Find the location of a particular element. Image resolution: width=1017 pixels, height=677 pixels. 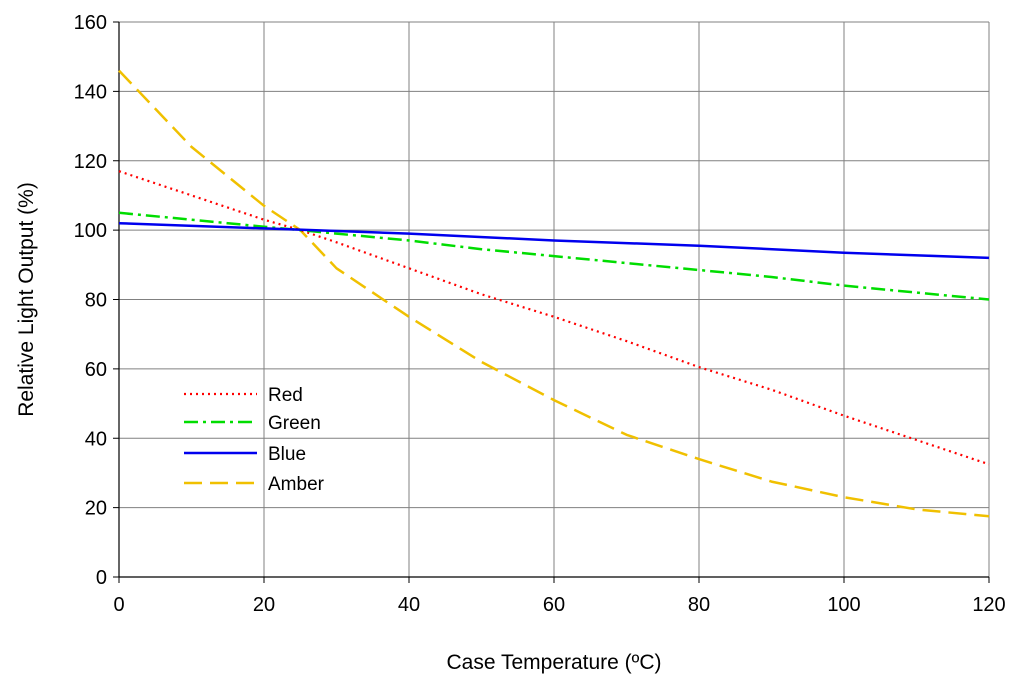

legend-label-blue: Blue is located at coordinates (287, 454).